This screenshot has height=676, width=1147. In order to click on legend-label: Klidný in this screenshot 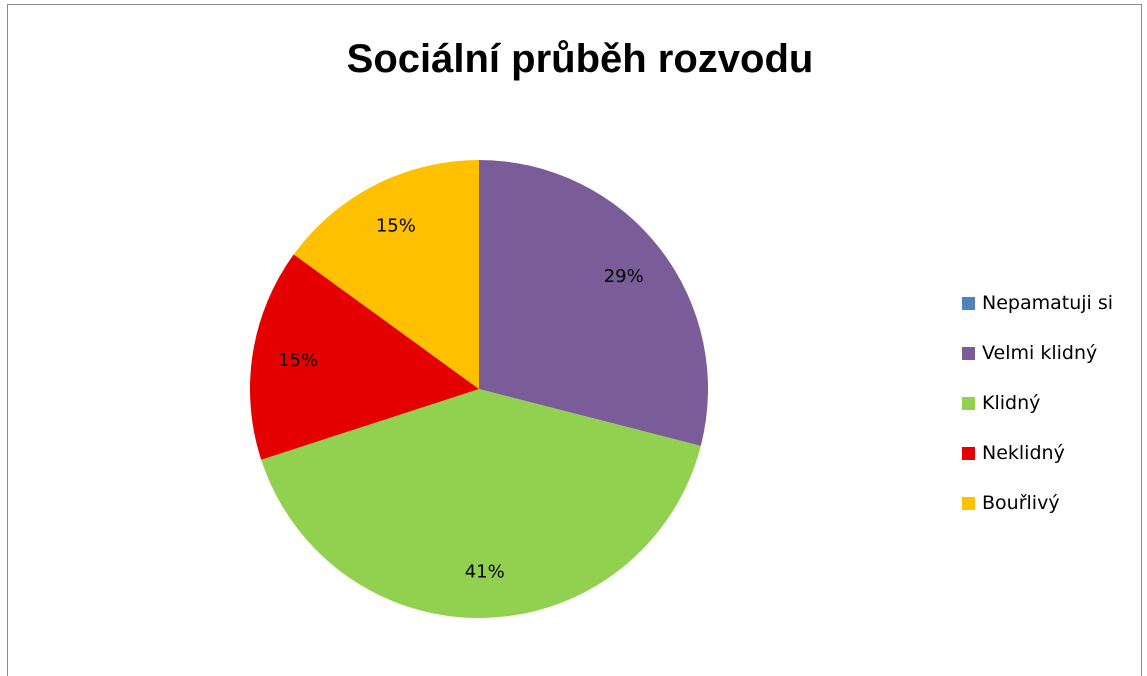, I will do `click(1011, 403)`.